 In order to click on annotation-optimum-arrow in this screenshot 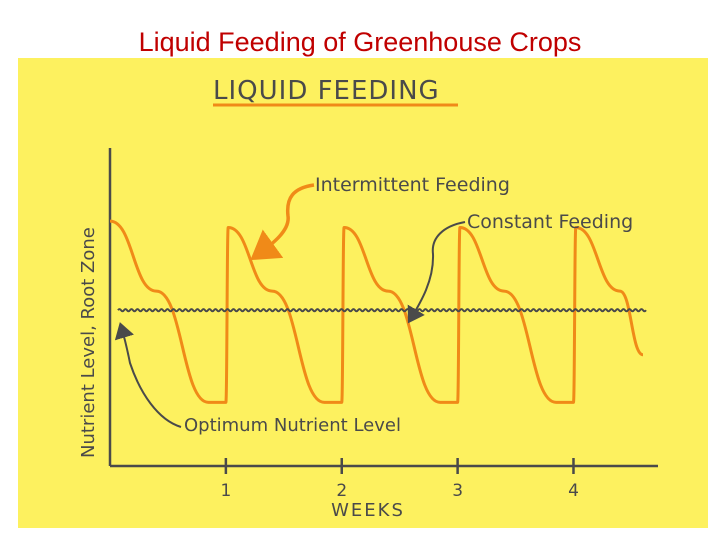, I will do `click(148, 375)`.